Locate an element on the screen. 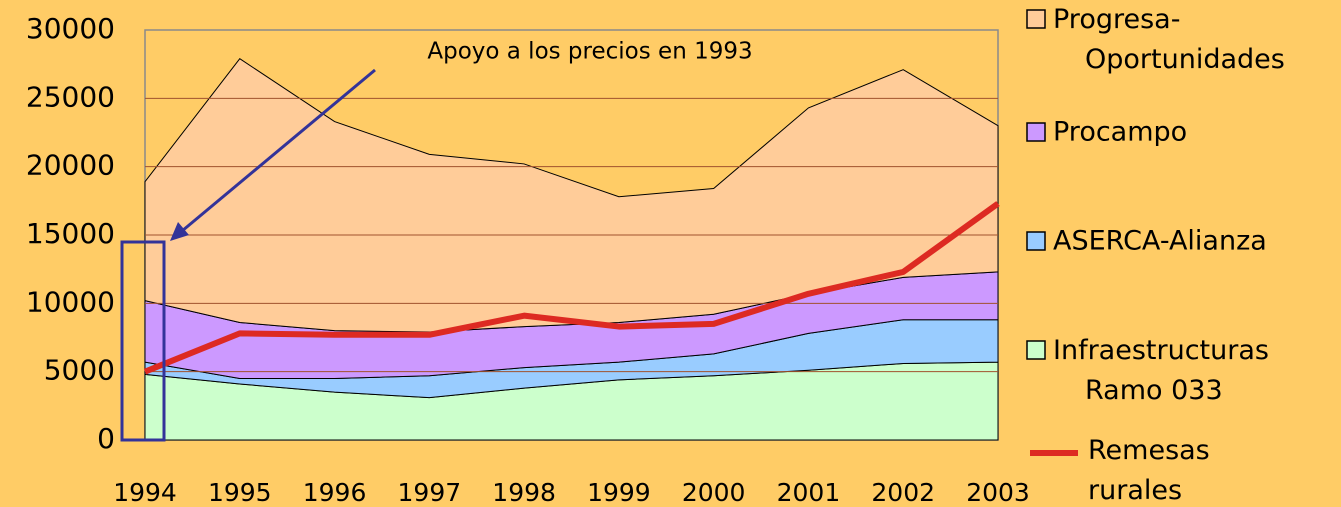 The width and height of the screenshot is (1341, 507). x-tick-label: 1999 is located at coordinates (619, 492).